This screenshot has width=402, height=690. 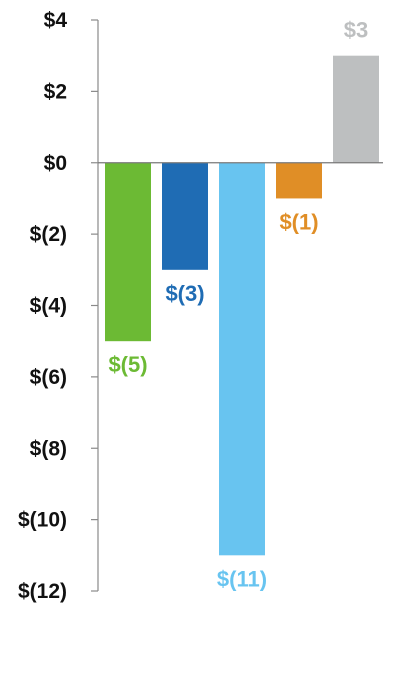 I want to click on y-tick-label: $(6), so click(x=48, y=377).